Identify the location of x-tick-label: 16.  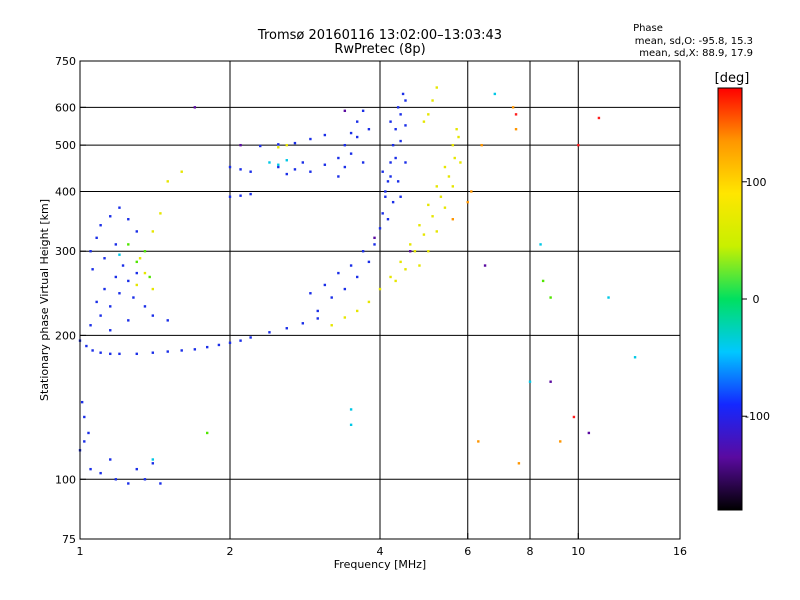
(680, 551).